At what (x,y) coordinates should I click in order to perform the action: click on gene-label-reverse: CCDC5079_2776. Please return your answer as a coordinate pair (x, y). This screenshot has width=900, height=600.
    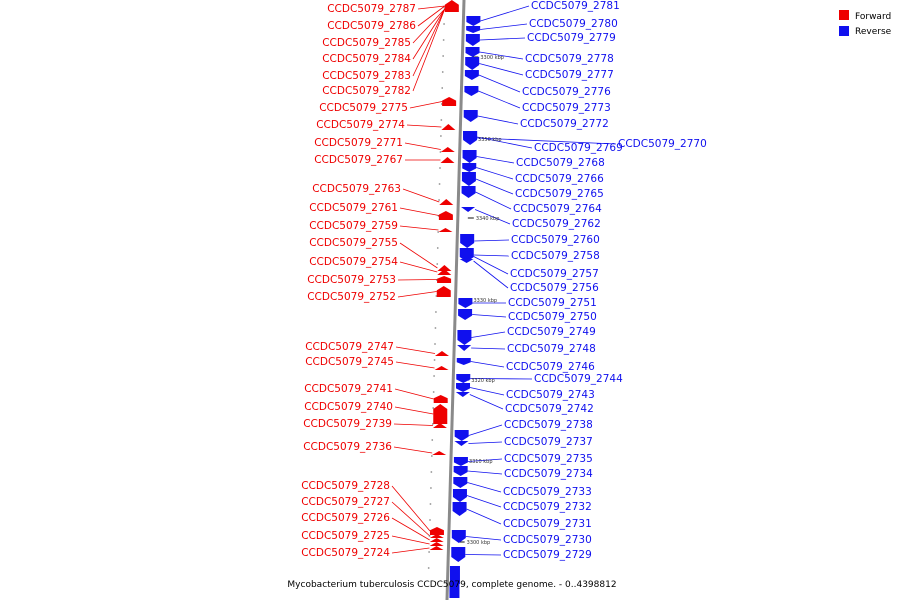
    Looking at the image, I should click on (566, 92).